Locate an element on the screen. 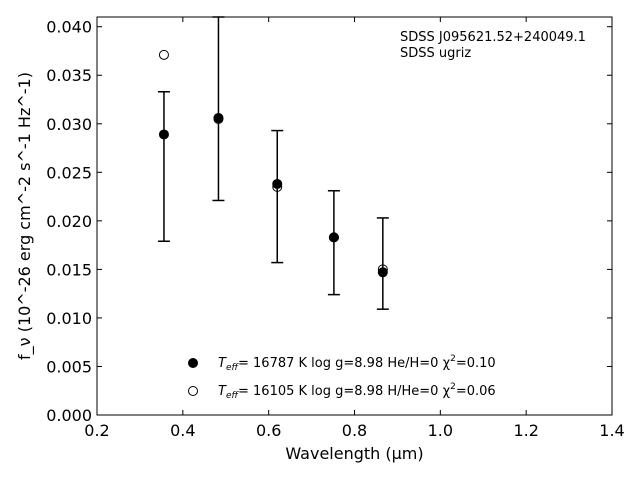 The height and width of the screenshot is (480, 640). y-tick-label: 0.000 is located at coordinates (69, 415).